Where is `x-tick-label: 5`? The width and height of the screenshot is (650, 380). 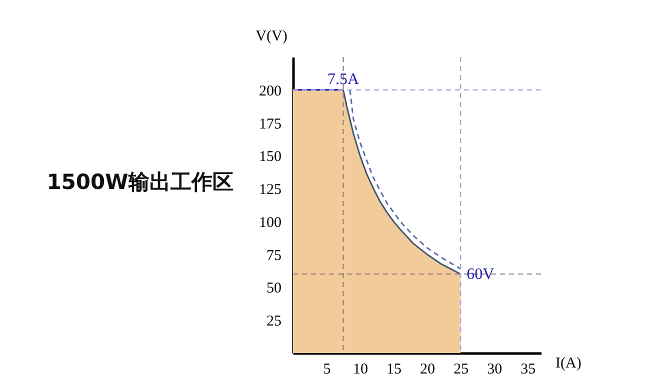 x-tick-label: 5 is located at coordinates (327, 370).